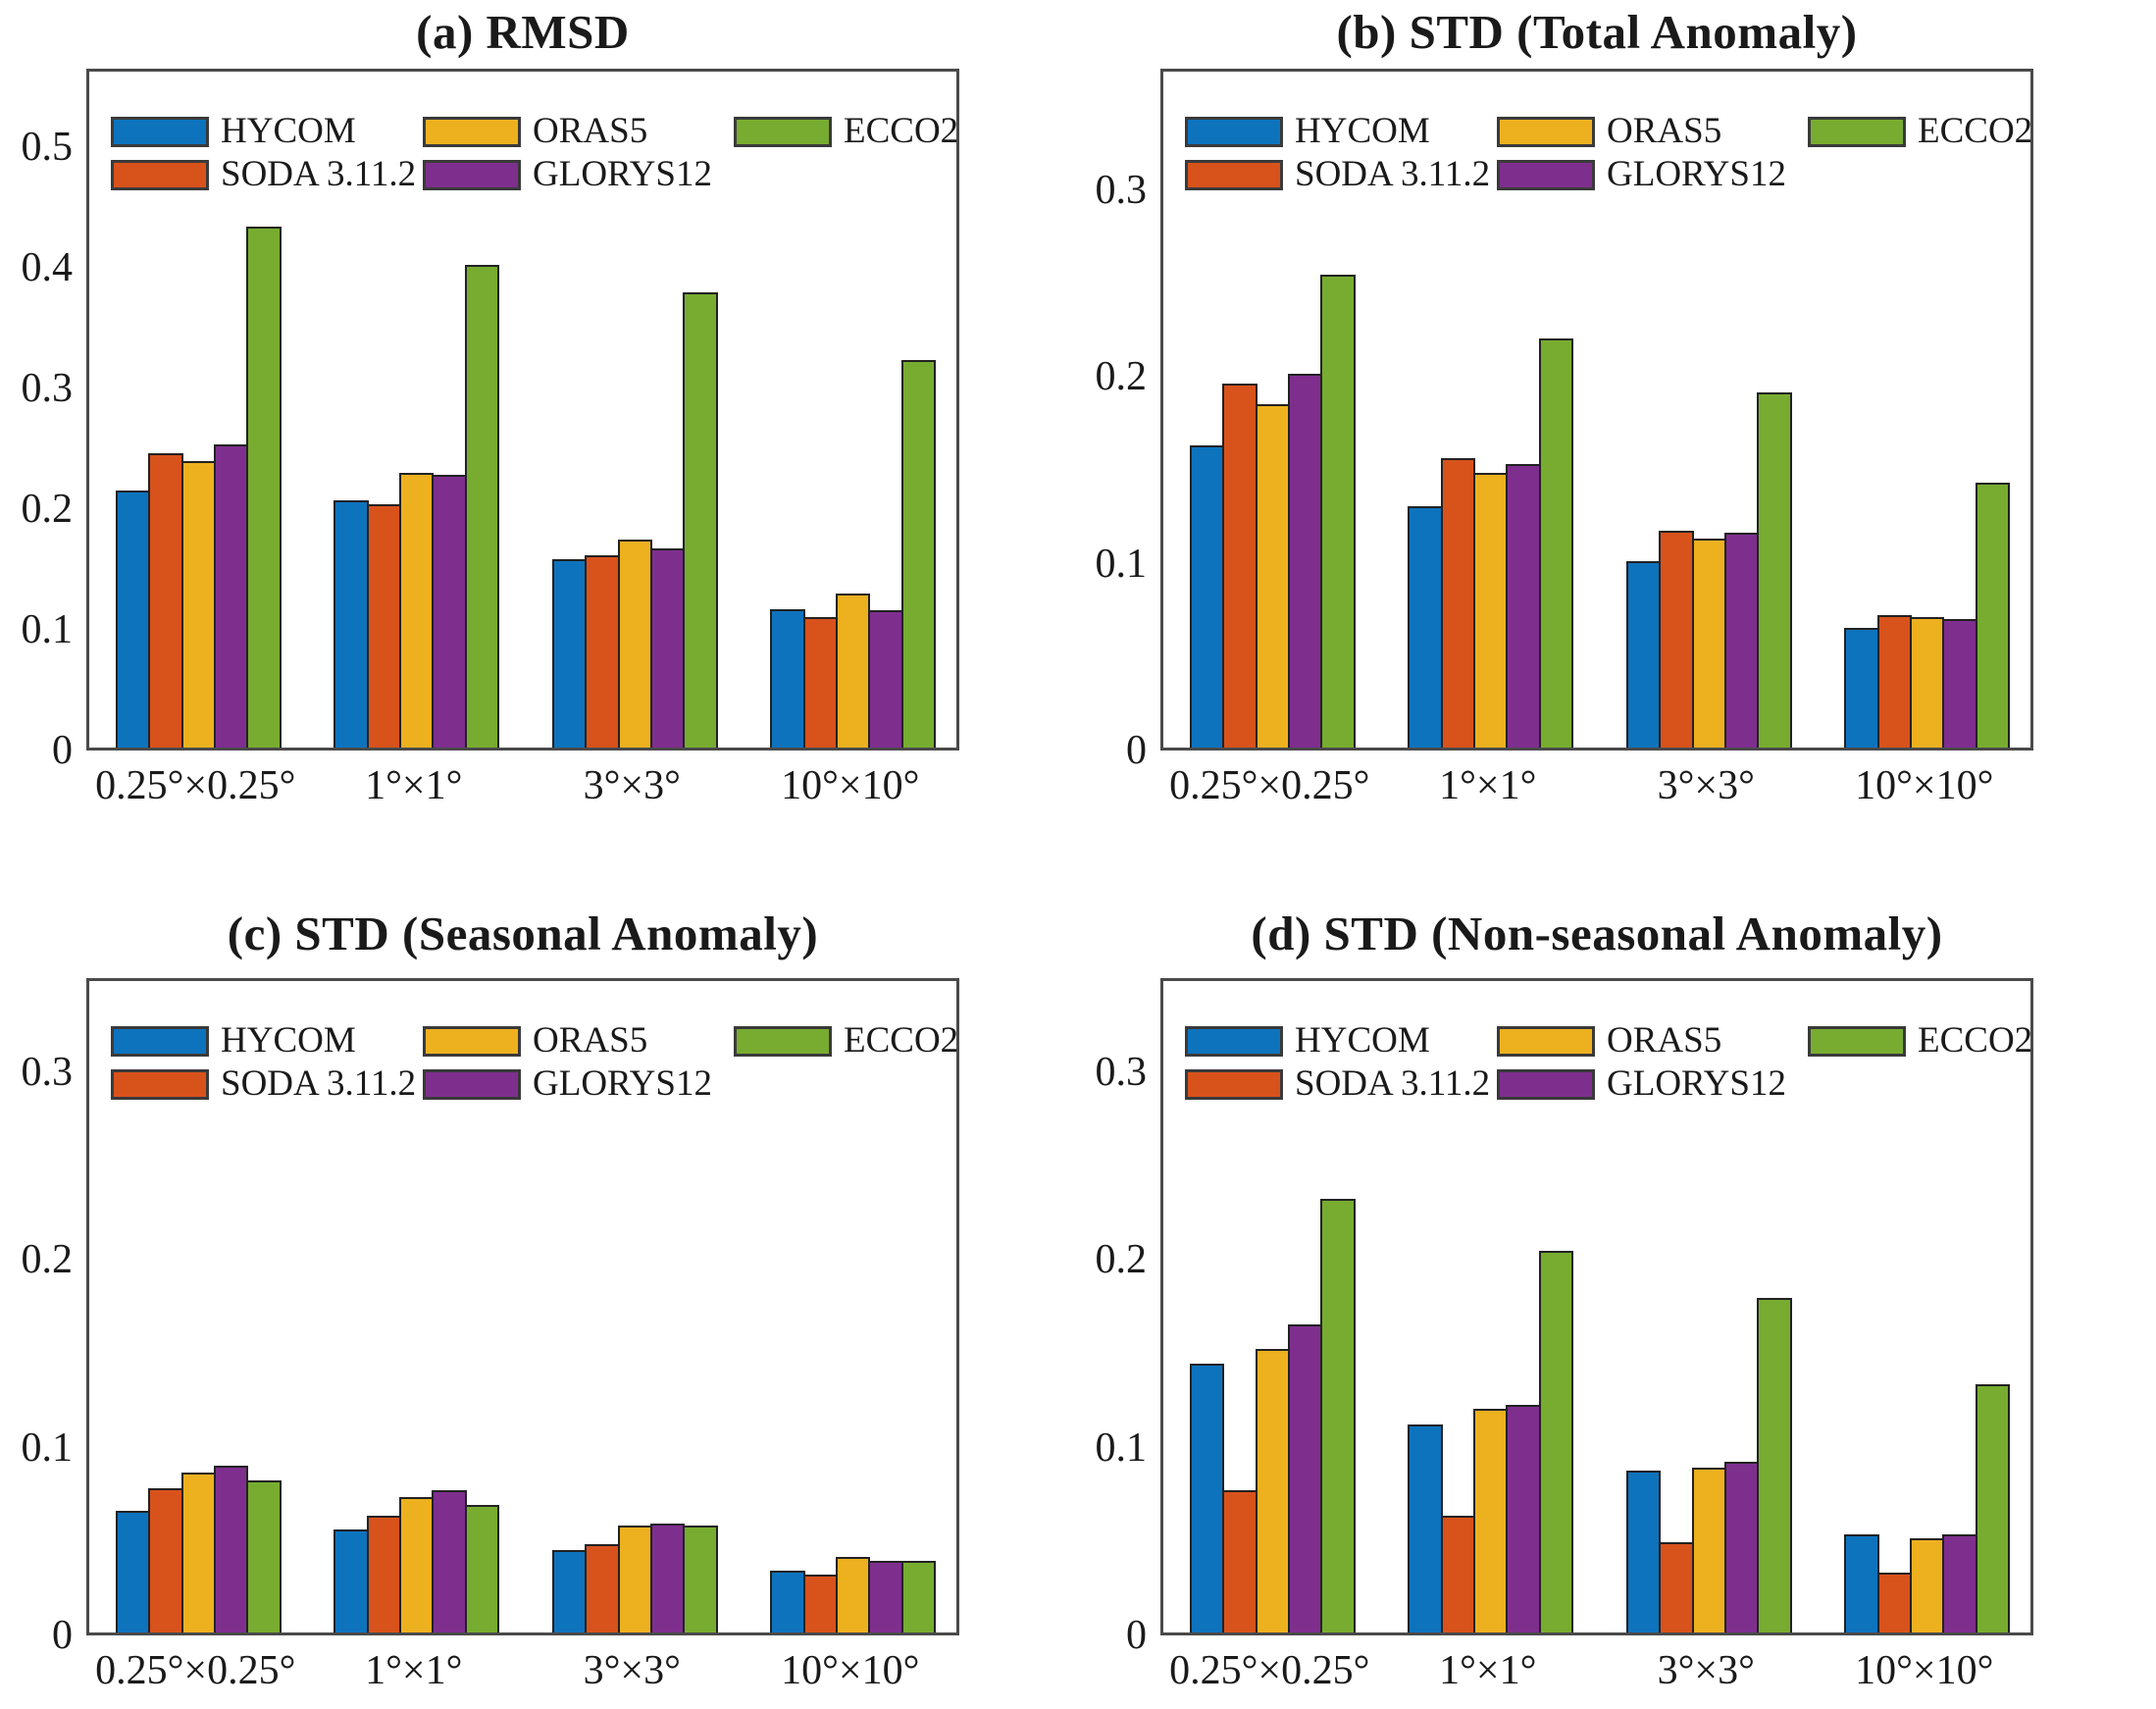 This screenshot has height=1709, width=2156. Describe the element at coordinates (1234, 132) in the screenshot. I see `legend-swatch-hycom` at that location.